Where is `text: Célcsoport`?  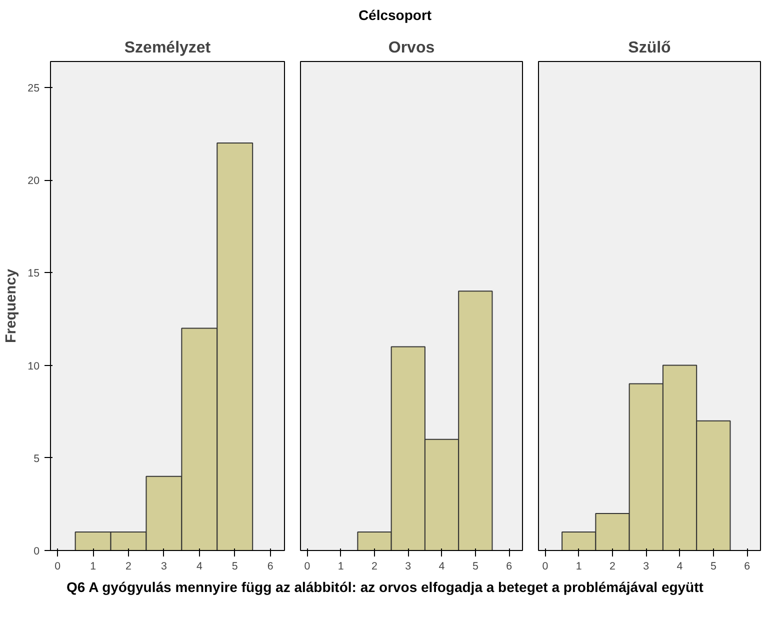
text: Célcsoport is located at coordinates (395, 15).